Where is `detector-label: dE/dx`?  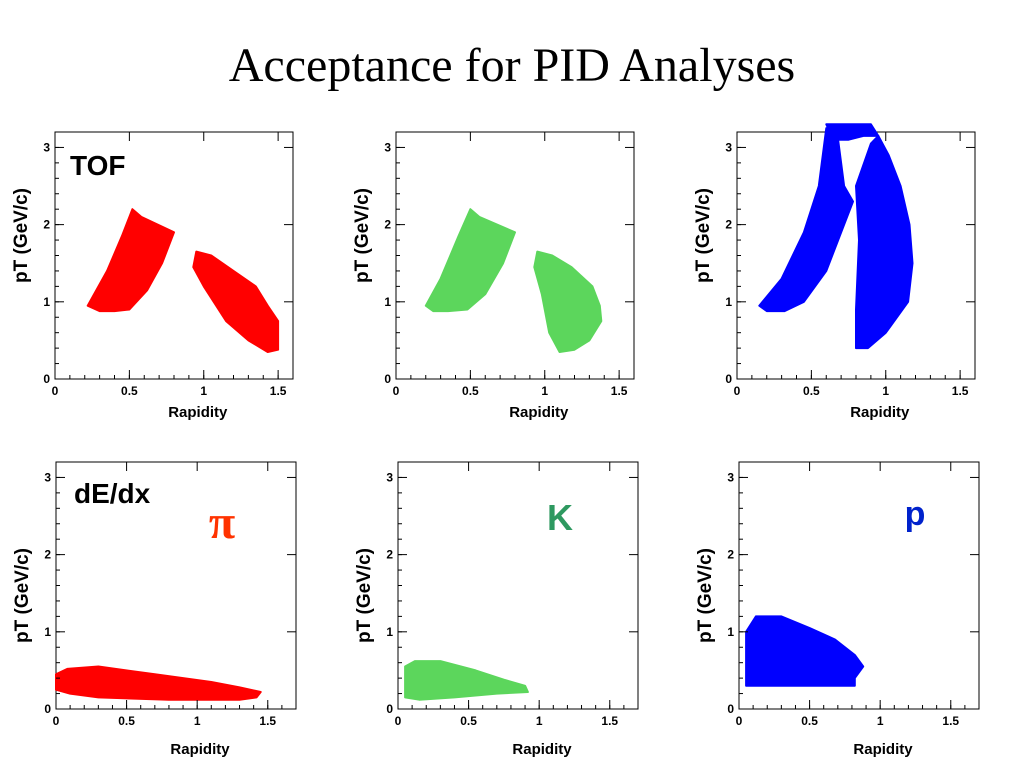
detector-label: dE/dx is located at coordinates (112, 493).